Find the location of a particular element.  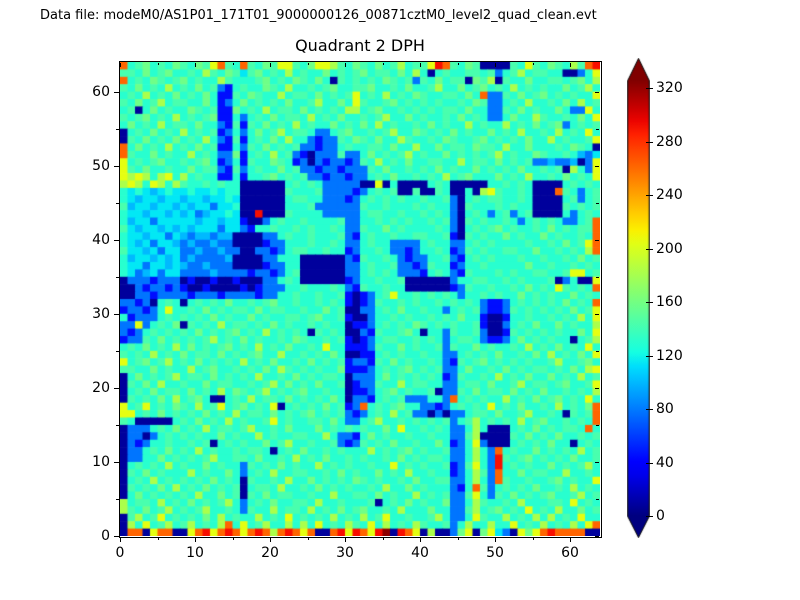

colorbar-tick-label: 320 is located at coordinates (669, 88).